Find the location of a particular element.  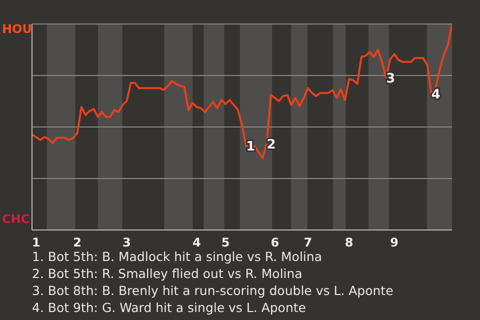

annotation: HOU is located at coordinates (17, 29).